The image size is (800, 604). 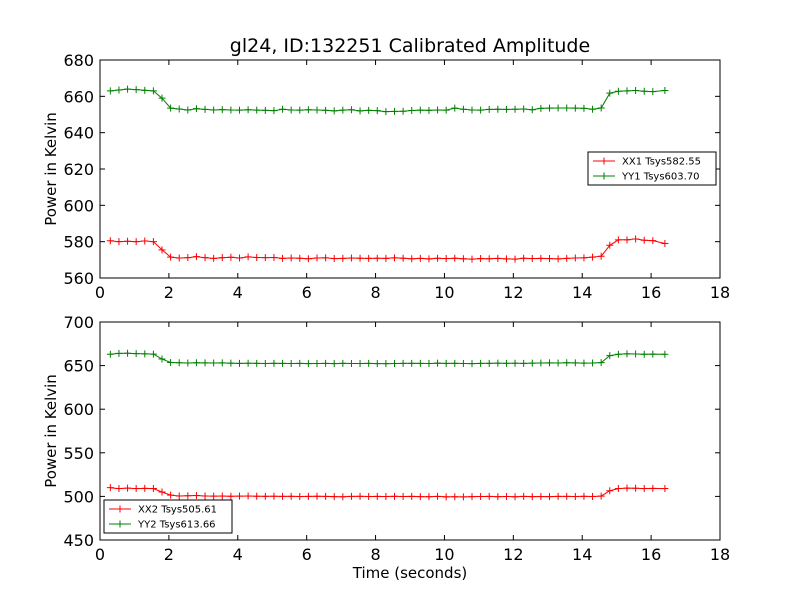 What do you see at coordinates (100, 554) in the screenshot?
I see `x-tick-label: 0` at bounding box center [100, 554].